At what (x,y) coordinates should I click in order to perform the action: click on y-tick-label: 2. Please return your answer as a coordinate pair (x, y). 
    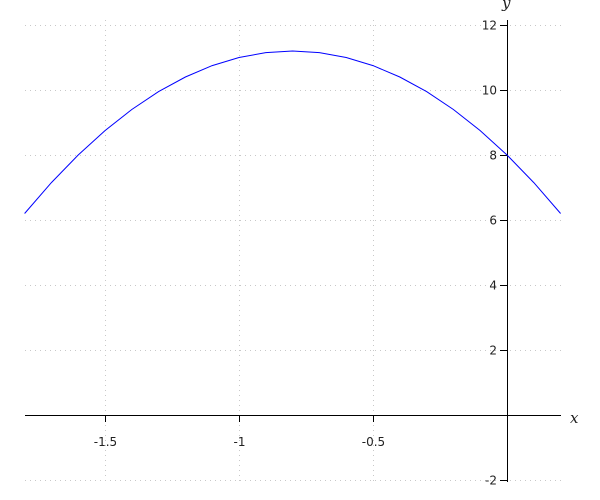
    Looking at the image, I should click on (493, 351).